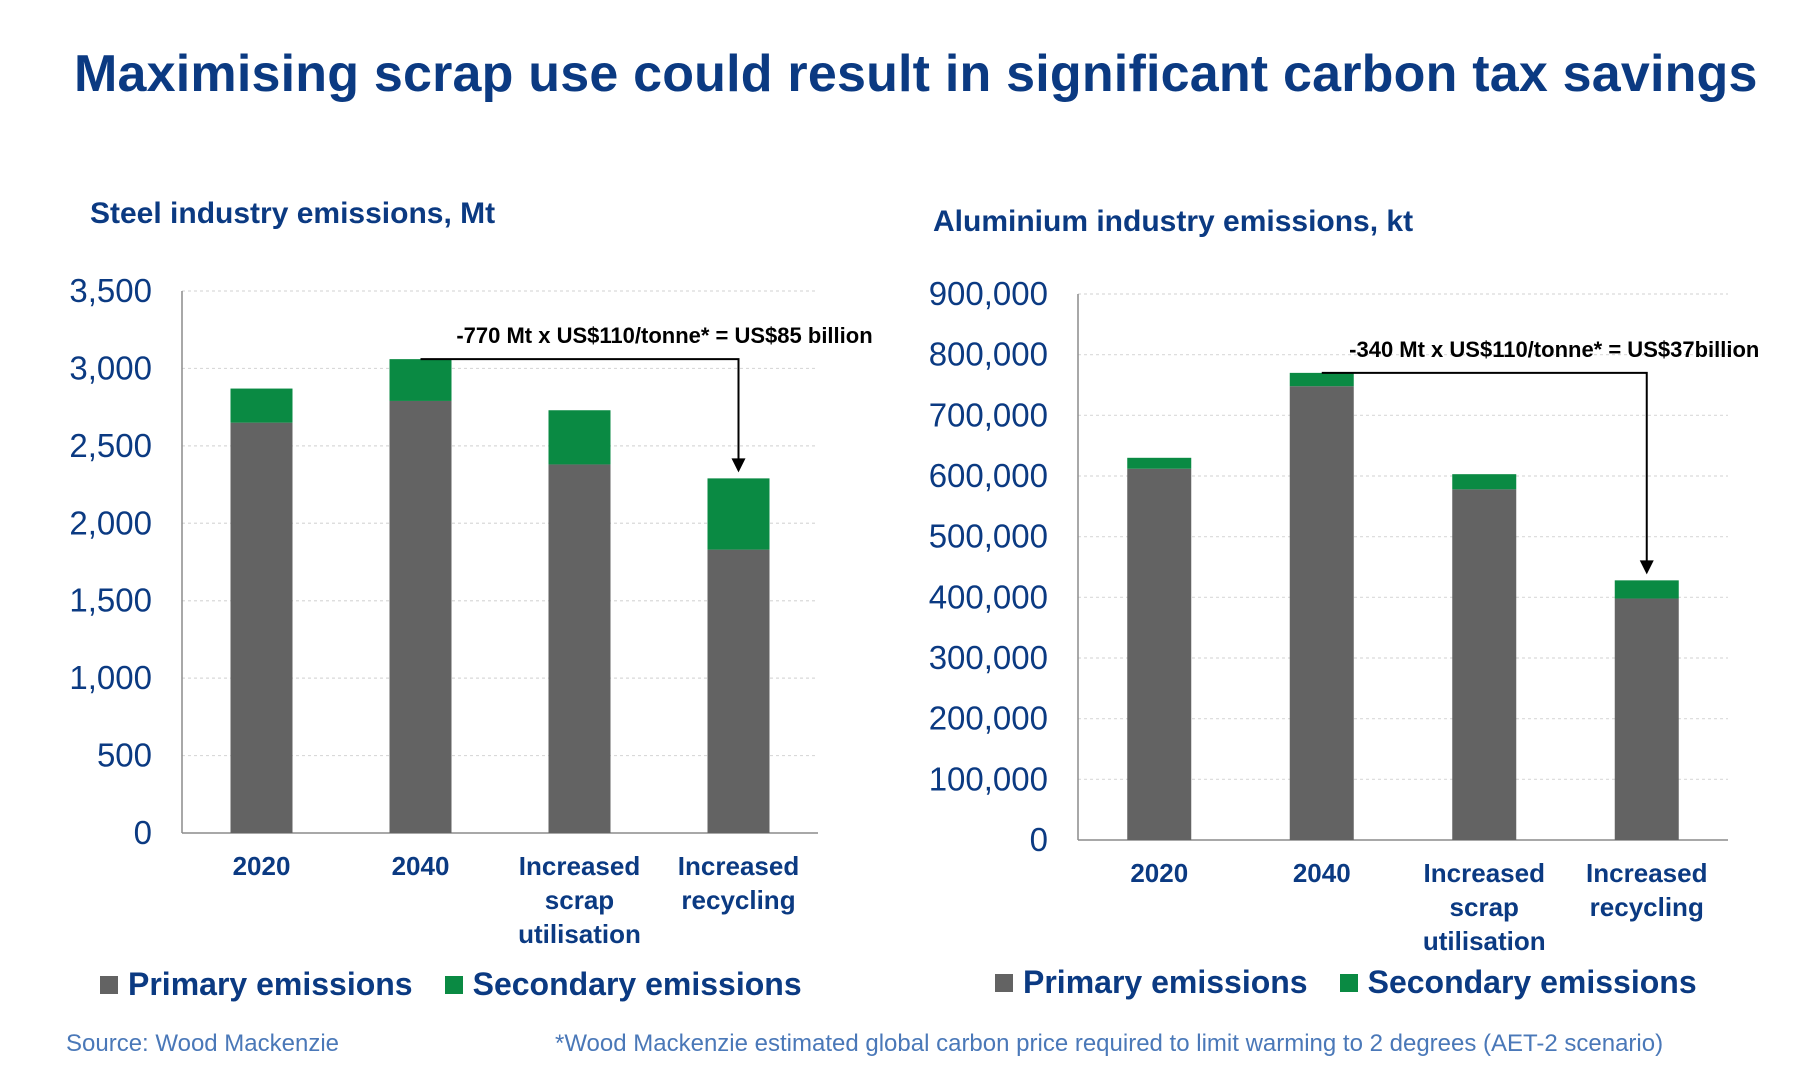 This screenshot has width=1800, height=1080. Describe the element at coordinates (293, 213) in the screenshot. I see `steel-chart-title: Steel industry emissions, Mt` at that location.